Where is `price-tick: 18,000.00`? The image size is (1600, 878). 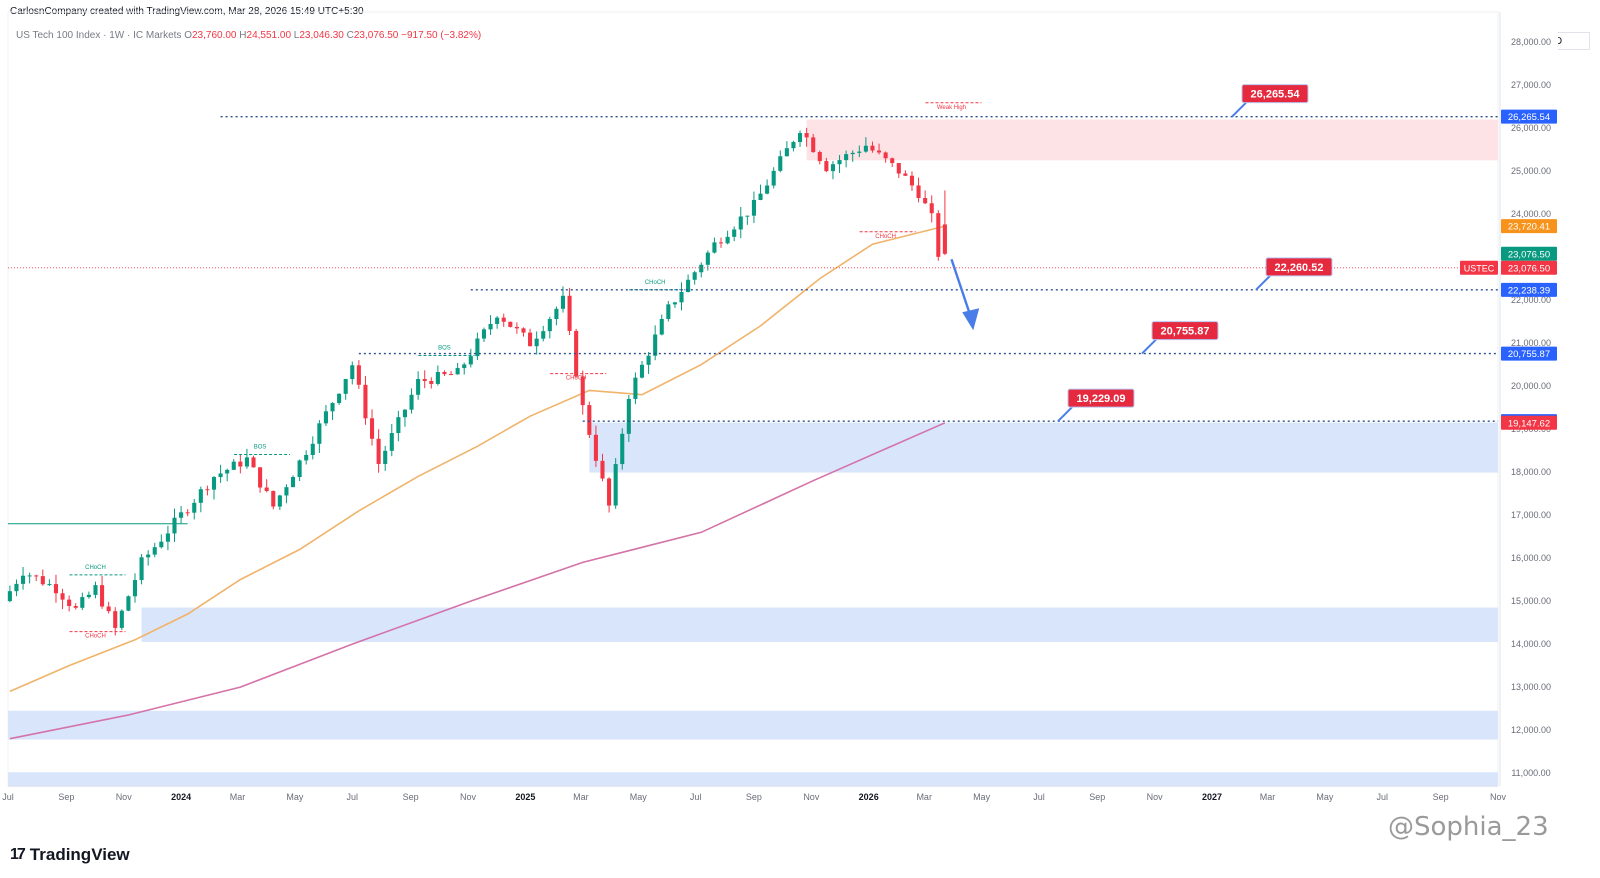
price-tick: 18,000.00 is located at coordinates (1531, 472).